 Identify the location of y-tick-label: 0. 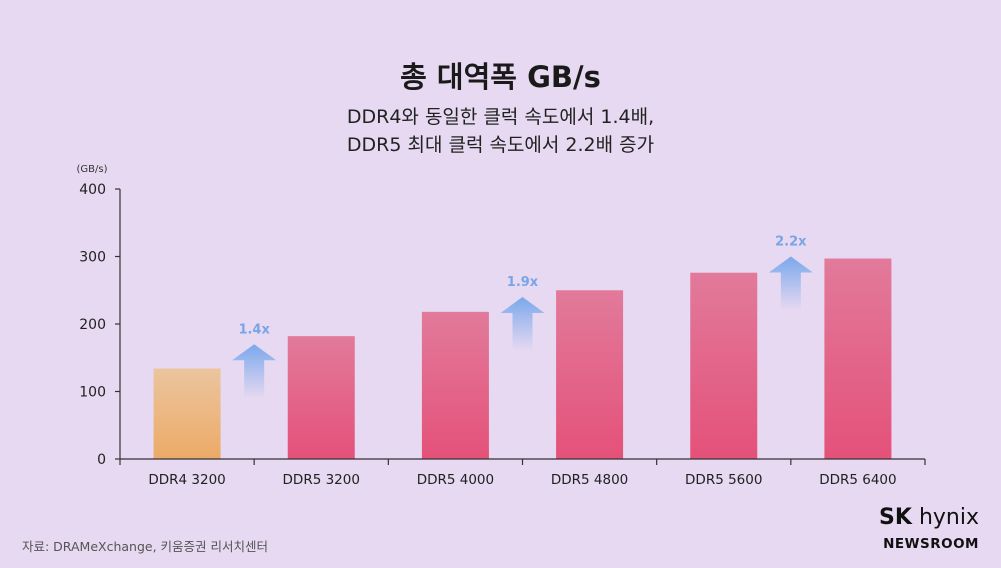
(101, 460).